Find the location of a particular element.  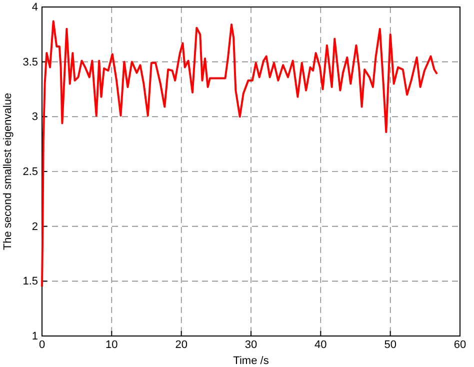

y-tick-label: 1 is located at coordinates (35, 336).